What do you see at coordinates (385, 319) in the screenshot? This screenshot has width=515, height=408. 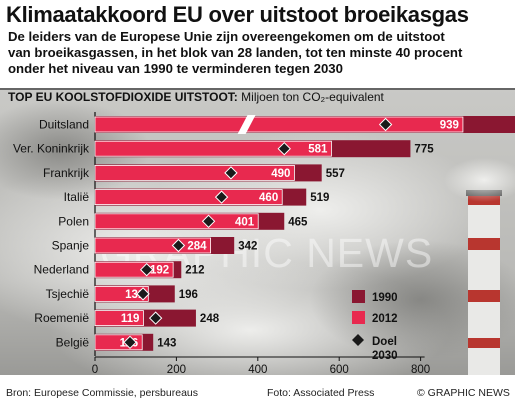 I see `legend-label-2012: 2012` at bounding box center [385, 319].